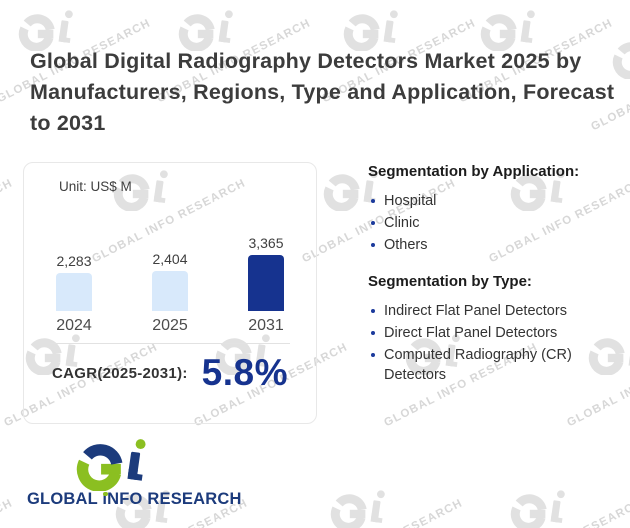  I want to click on brand-wordmark: GLOBAL ıNFO RESEARCH, so click(134, 499).